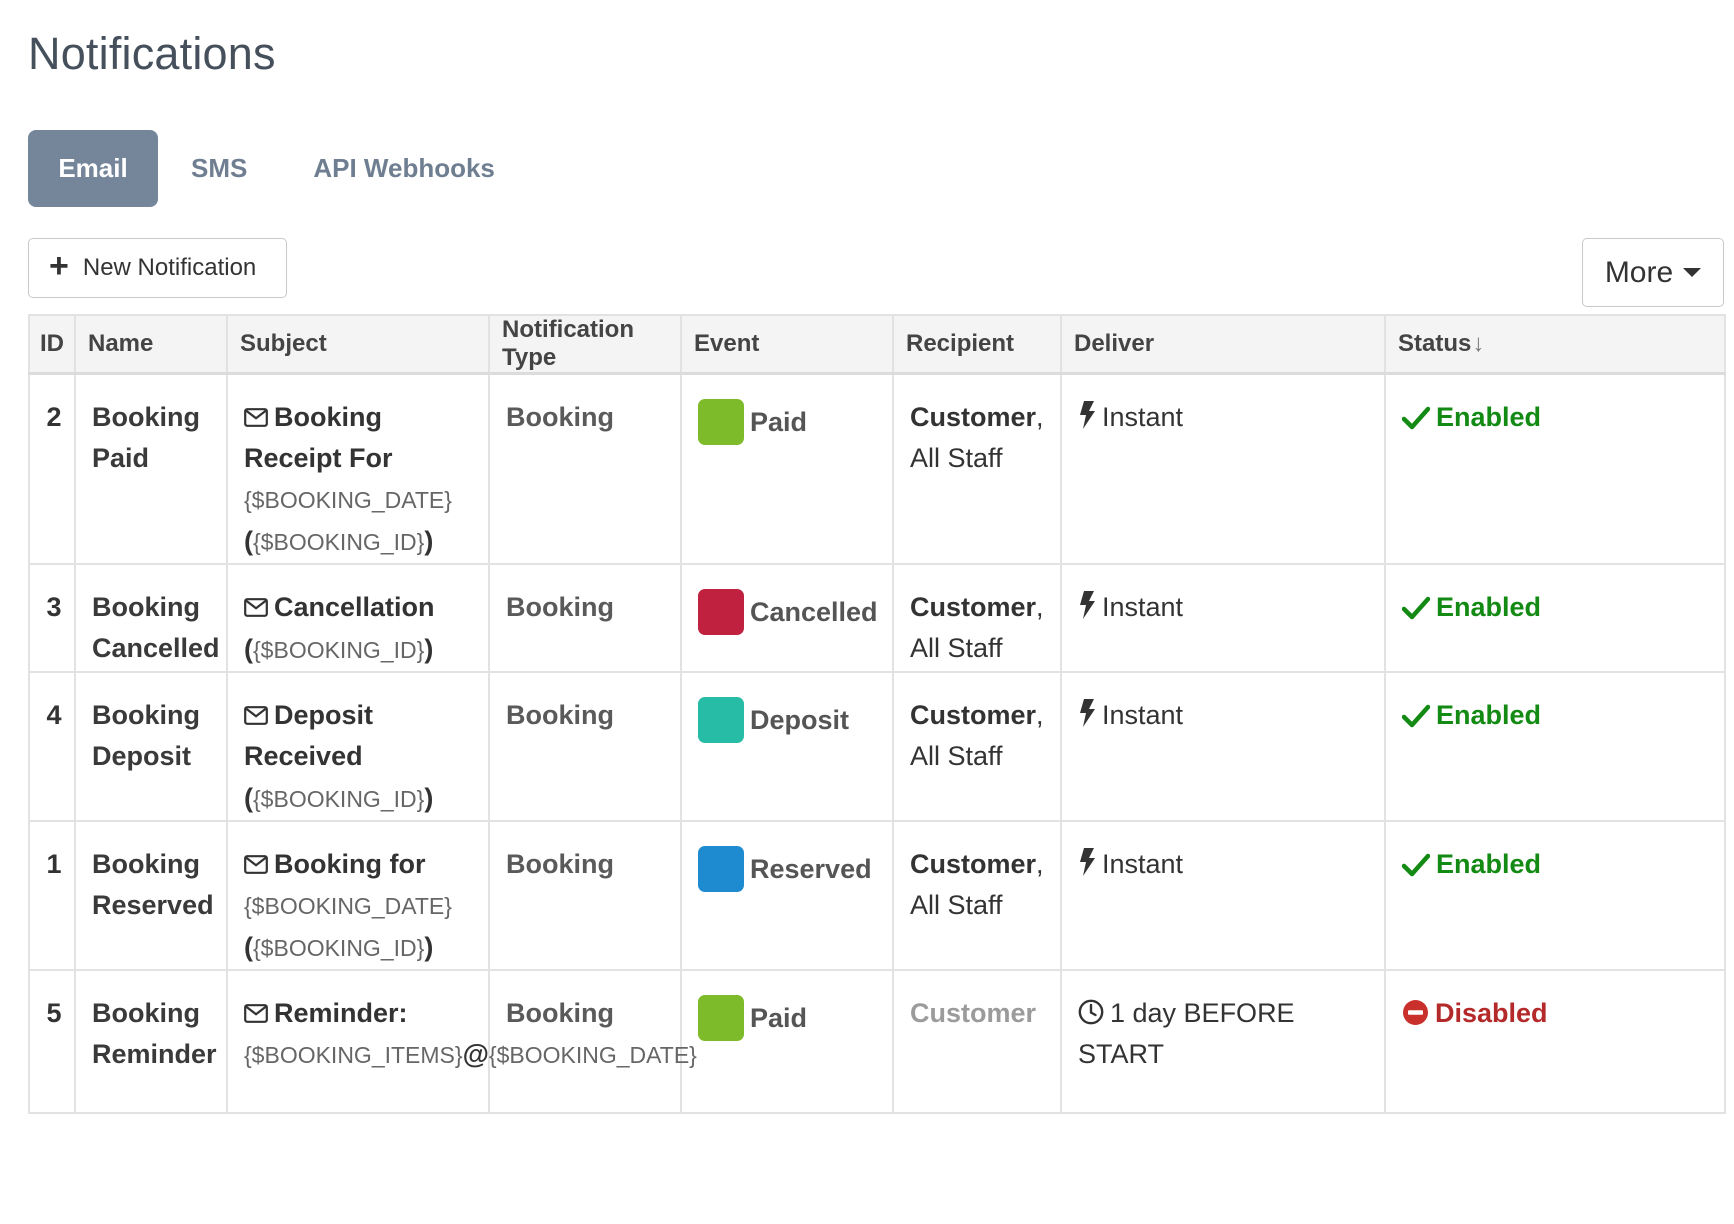  What do you see at coordinates (152, 53) in the screenshot?
I see `page-title: Notifications` at bounding box center [152, 53].